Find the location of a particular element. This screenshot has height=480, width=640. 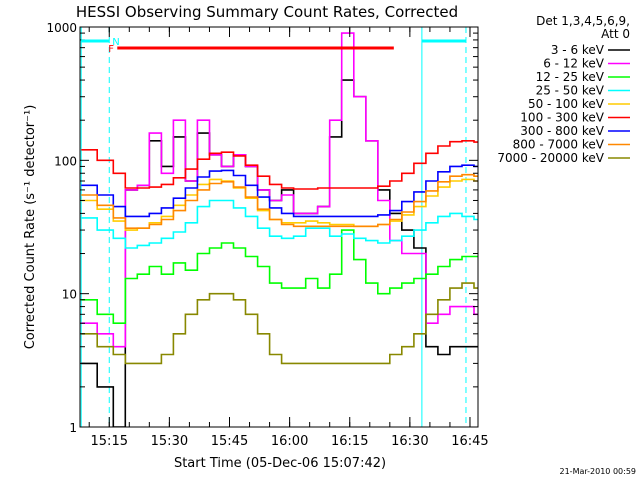

flag-label-0: N is located at coordinates (115, 42).